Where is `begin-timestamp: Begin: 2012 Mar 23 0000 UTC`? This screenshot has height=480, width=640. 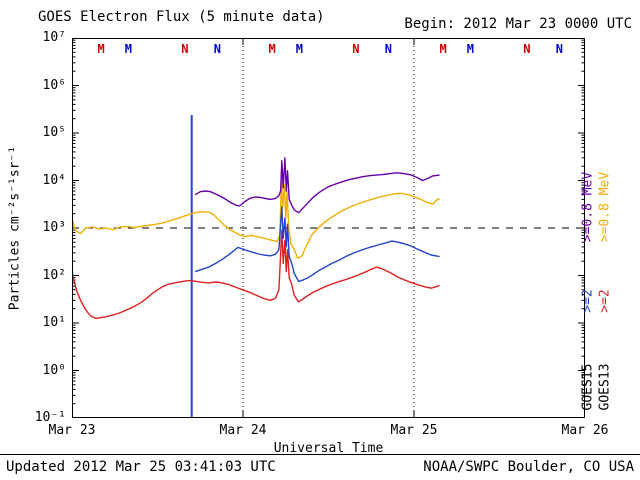
begin-timestamp: Begin: 2012 Mar 23 0000 UTC is located at coordinates (518, 24).